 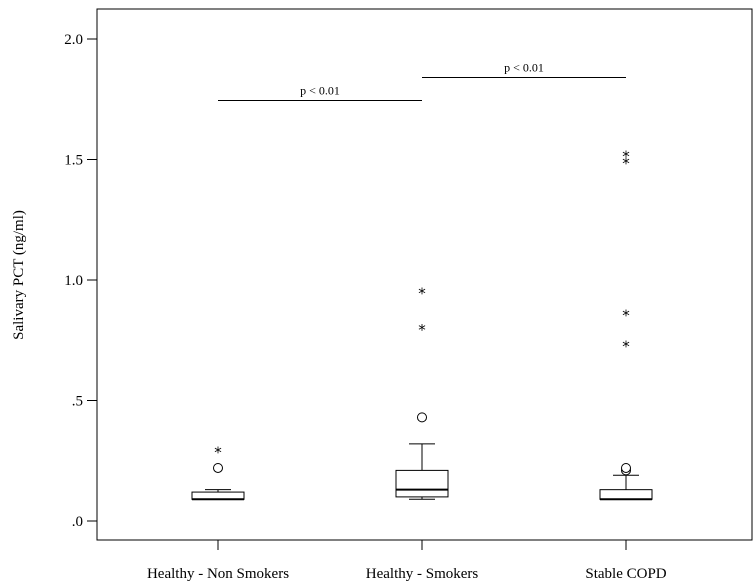 I want to click on y-axis: .0 .5 1.0 1.5 2.0, so click(x=80, y=281).